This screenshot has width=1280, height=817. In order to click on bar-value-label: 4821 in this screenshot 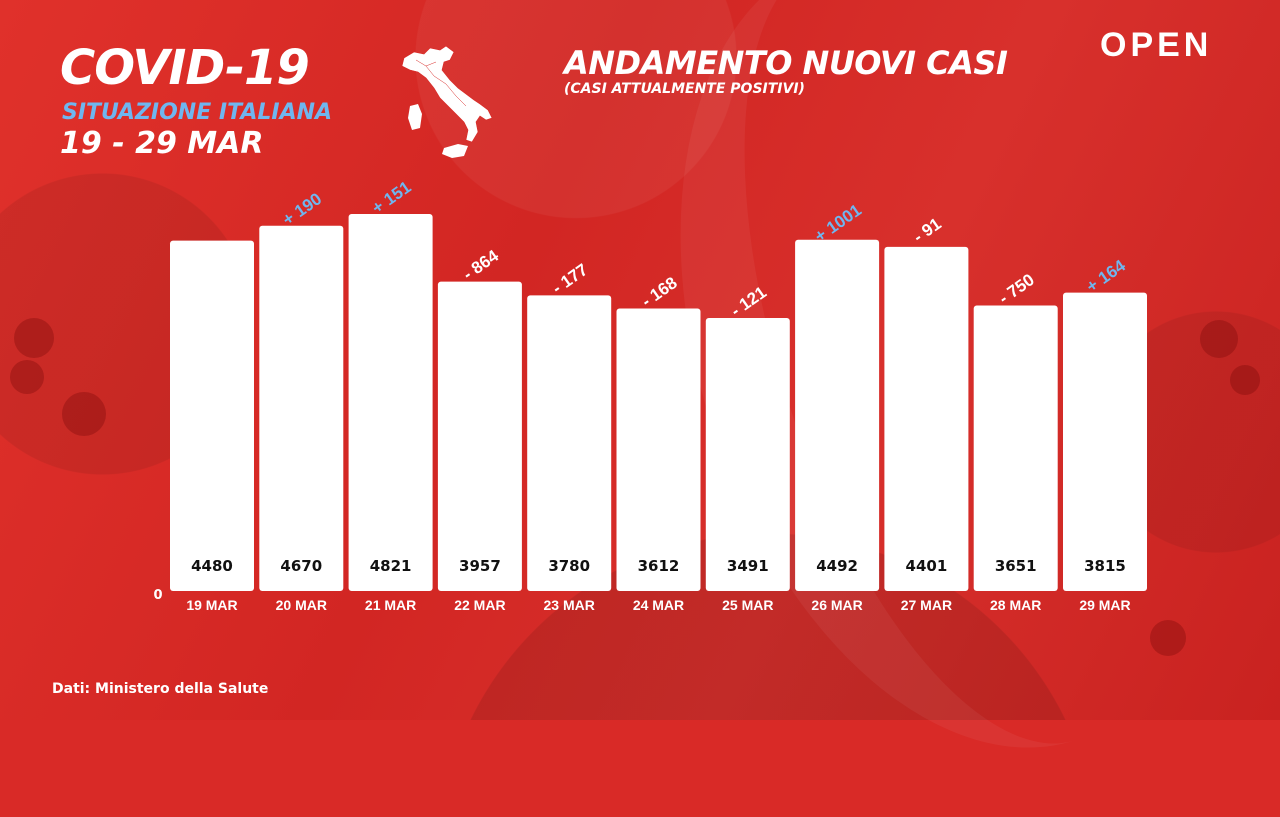, I will do `click(391, 566)`.